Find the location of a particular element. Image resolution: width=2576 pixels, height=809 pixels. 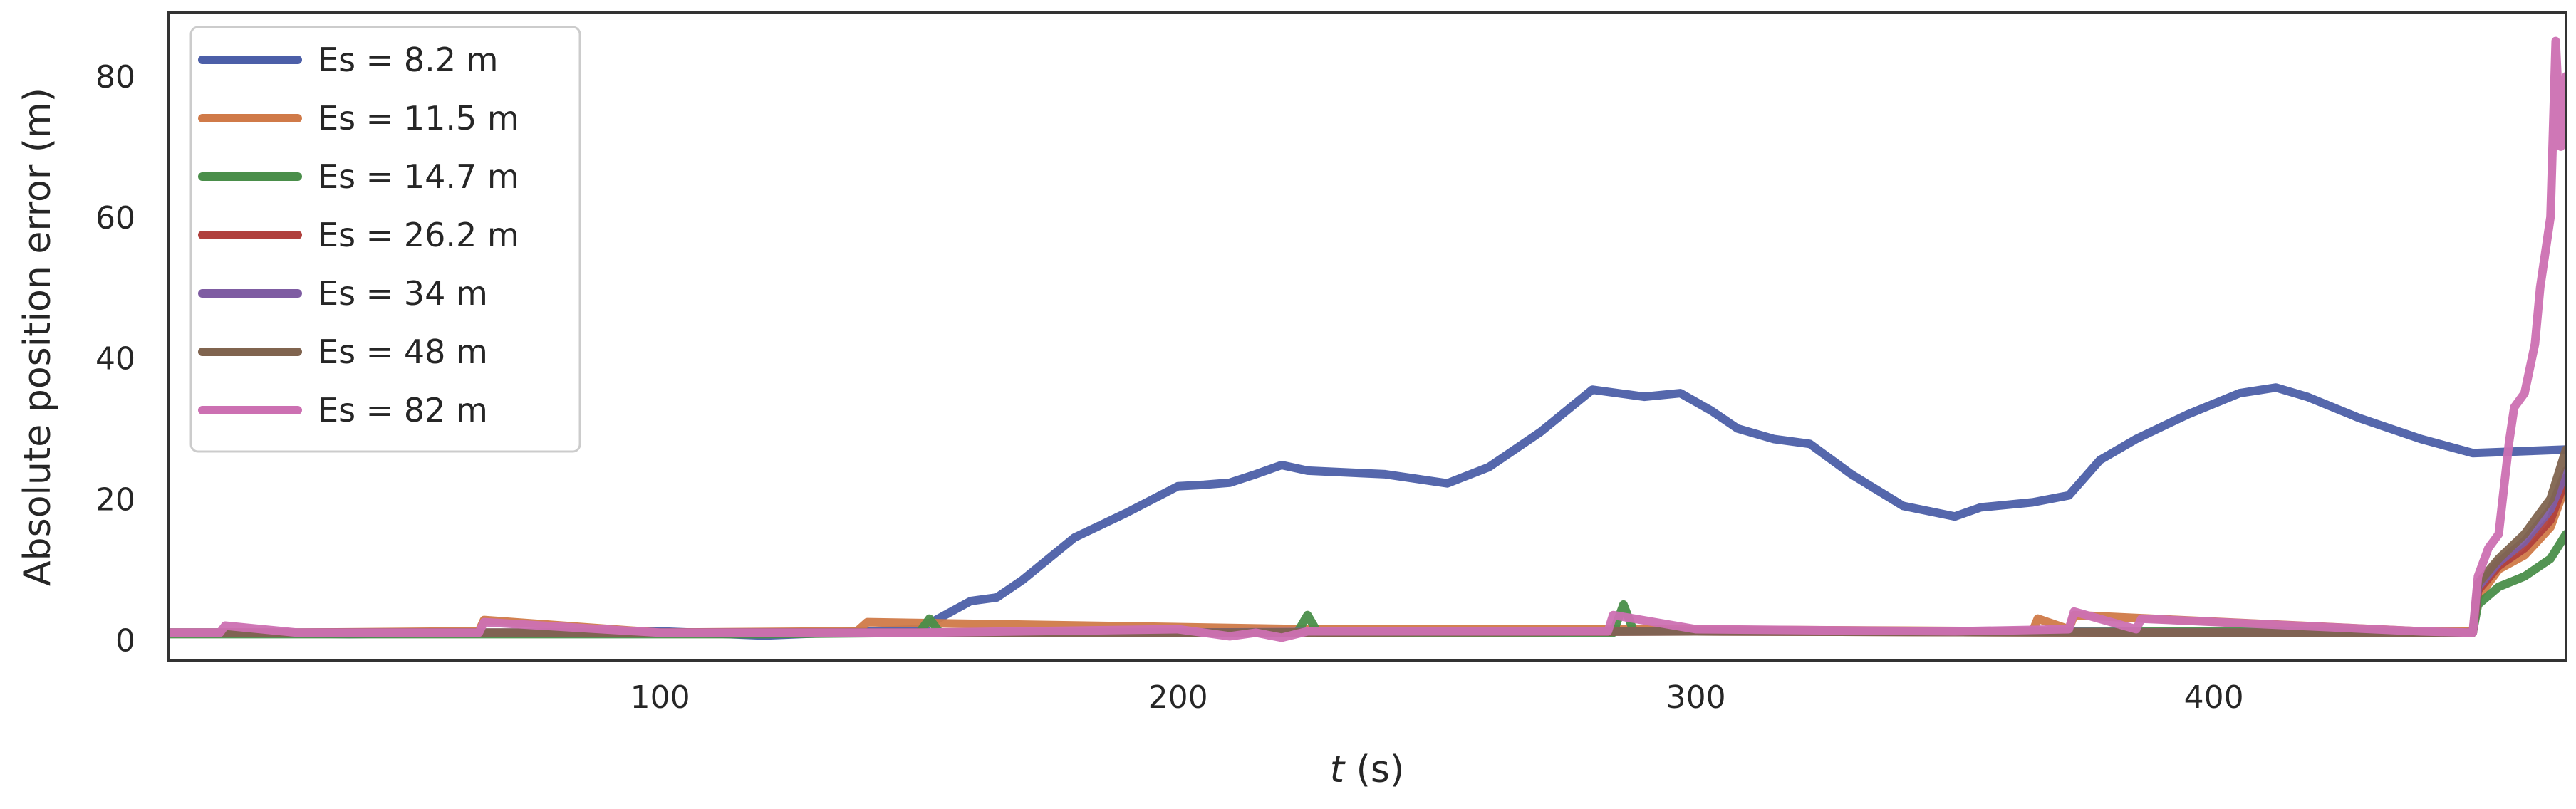

x-axis-ticks: 100 200 300 400 is located at coordinates (1437, 697).